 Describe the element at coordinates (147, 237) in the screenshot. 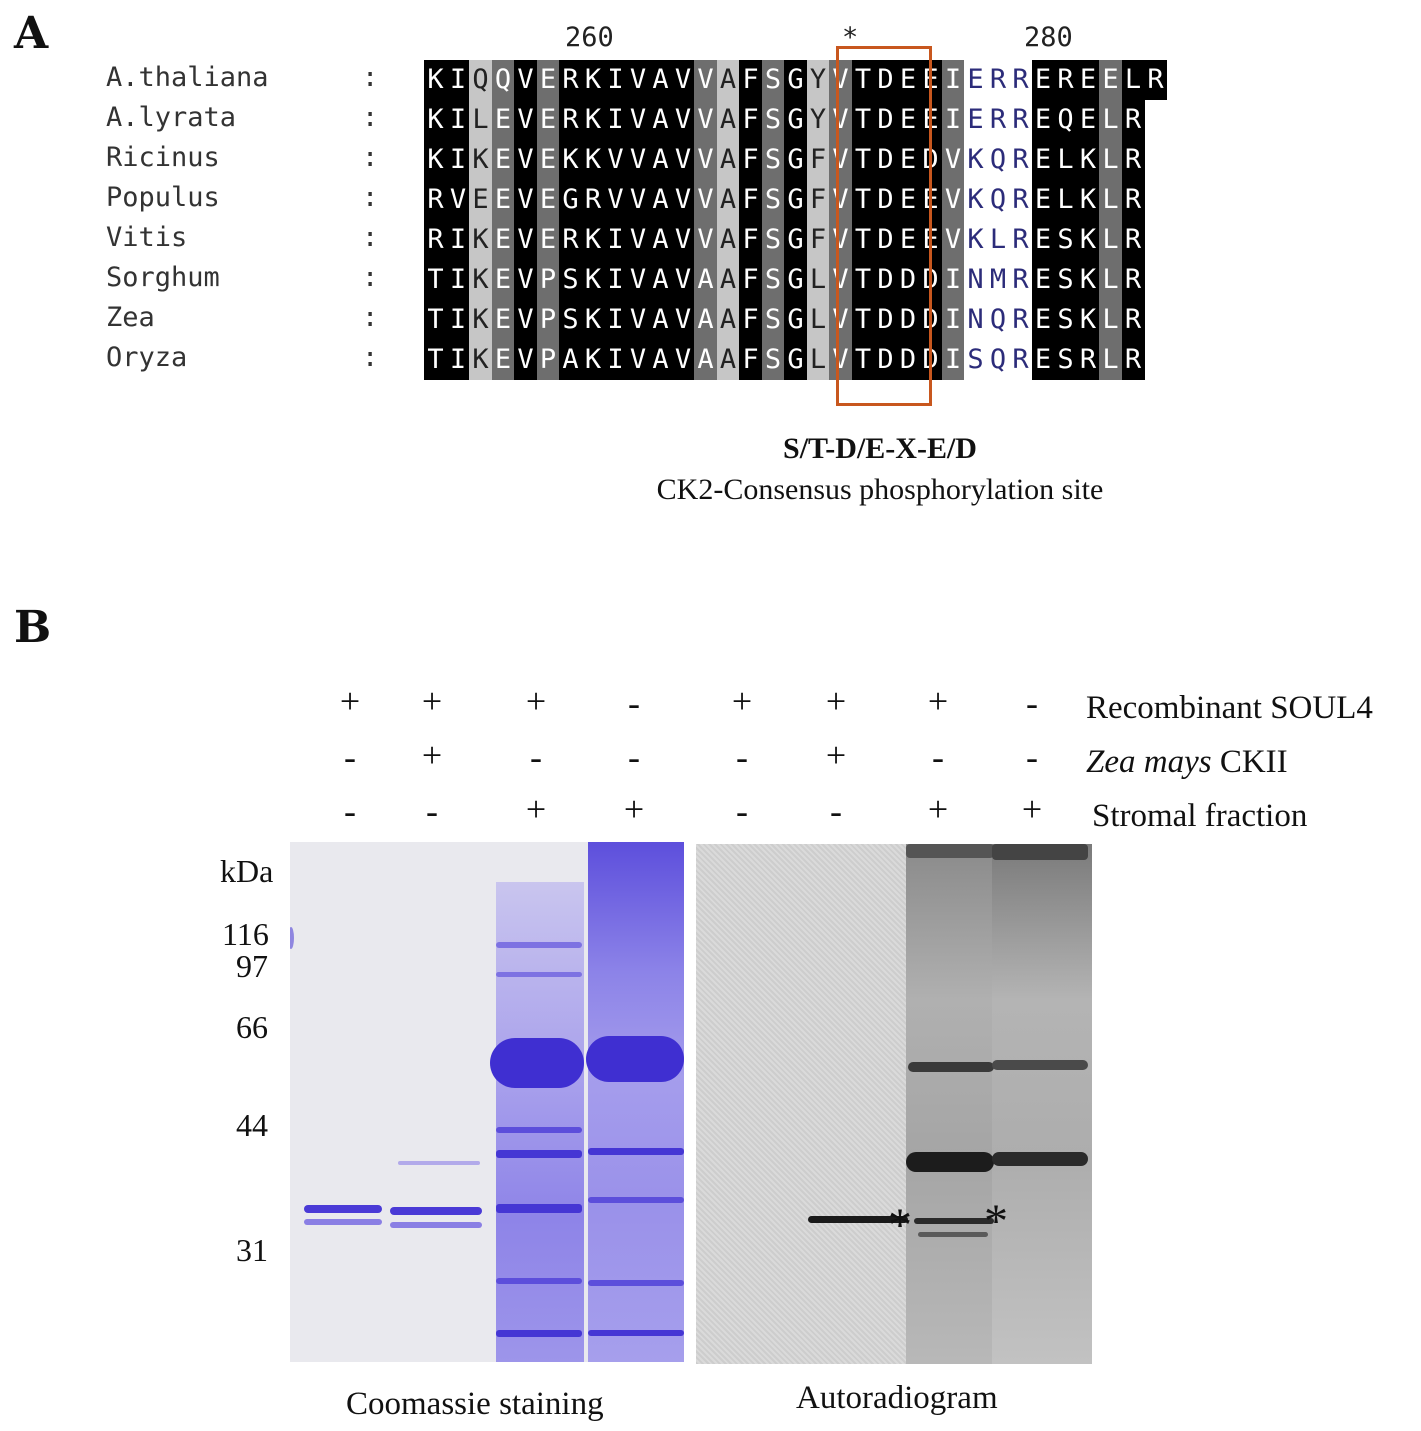

I see `species-name: Vitis` at that location.